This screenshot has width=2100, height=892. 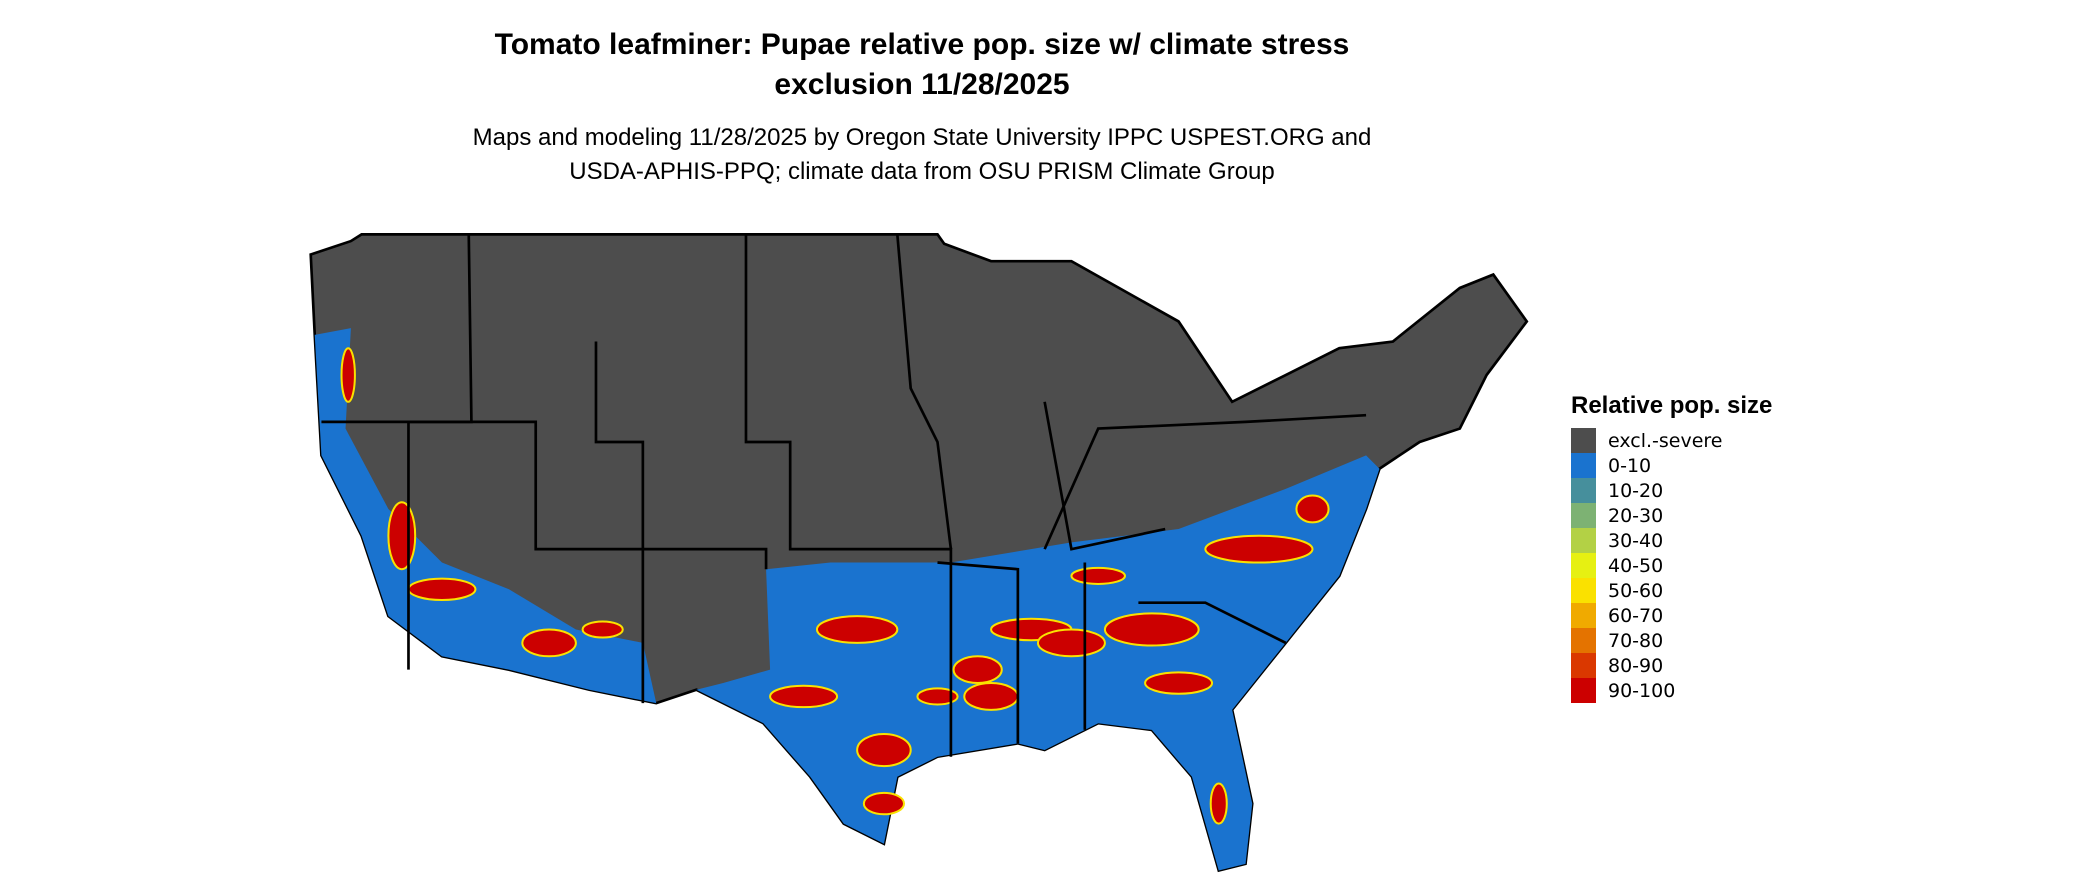 I want to click on legend-item: excl.-severe, so click(x=1671, y=440).